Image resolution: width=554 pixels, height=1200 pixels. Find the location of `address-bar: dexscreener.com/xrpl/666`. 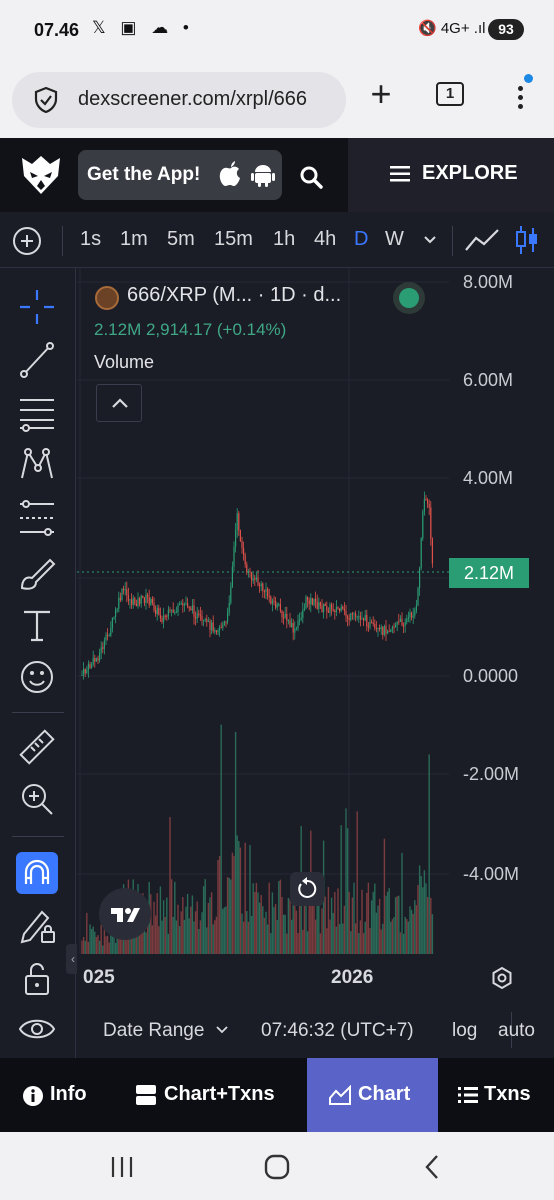

address-bar: dexscreener.com/xrpl/666 is located at coordinates (179, 100).